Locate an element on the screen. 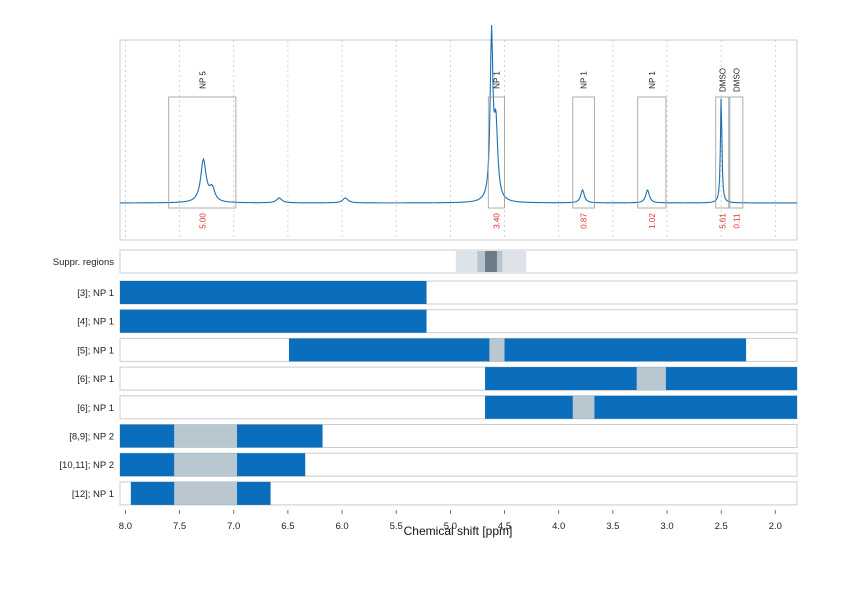 The height and width of the screenshot is (595, 842). x-tick-label: 8.0 is located at coordinates (125, 526).